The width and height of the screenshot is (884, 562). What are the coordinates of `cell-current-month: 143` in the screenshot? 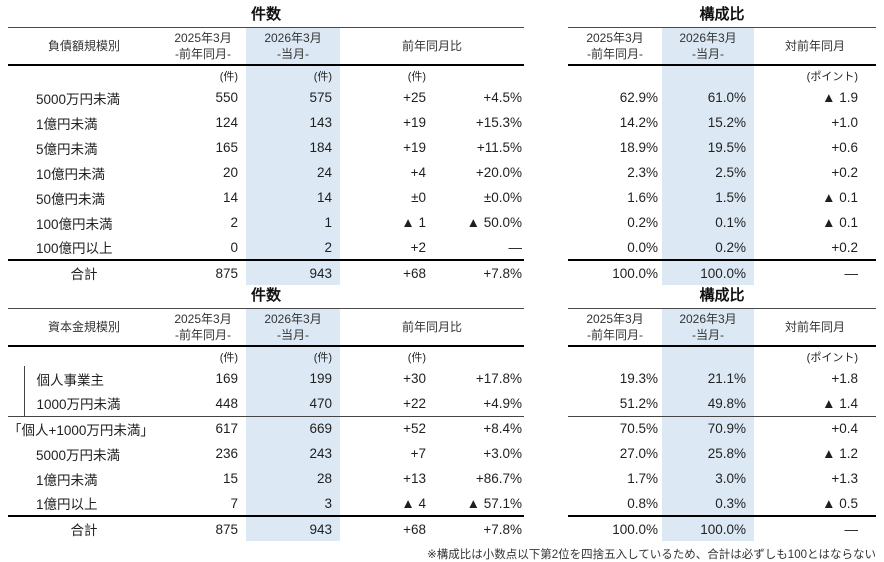 It's located at (293, 122).